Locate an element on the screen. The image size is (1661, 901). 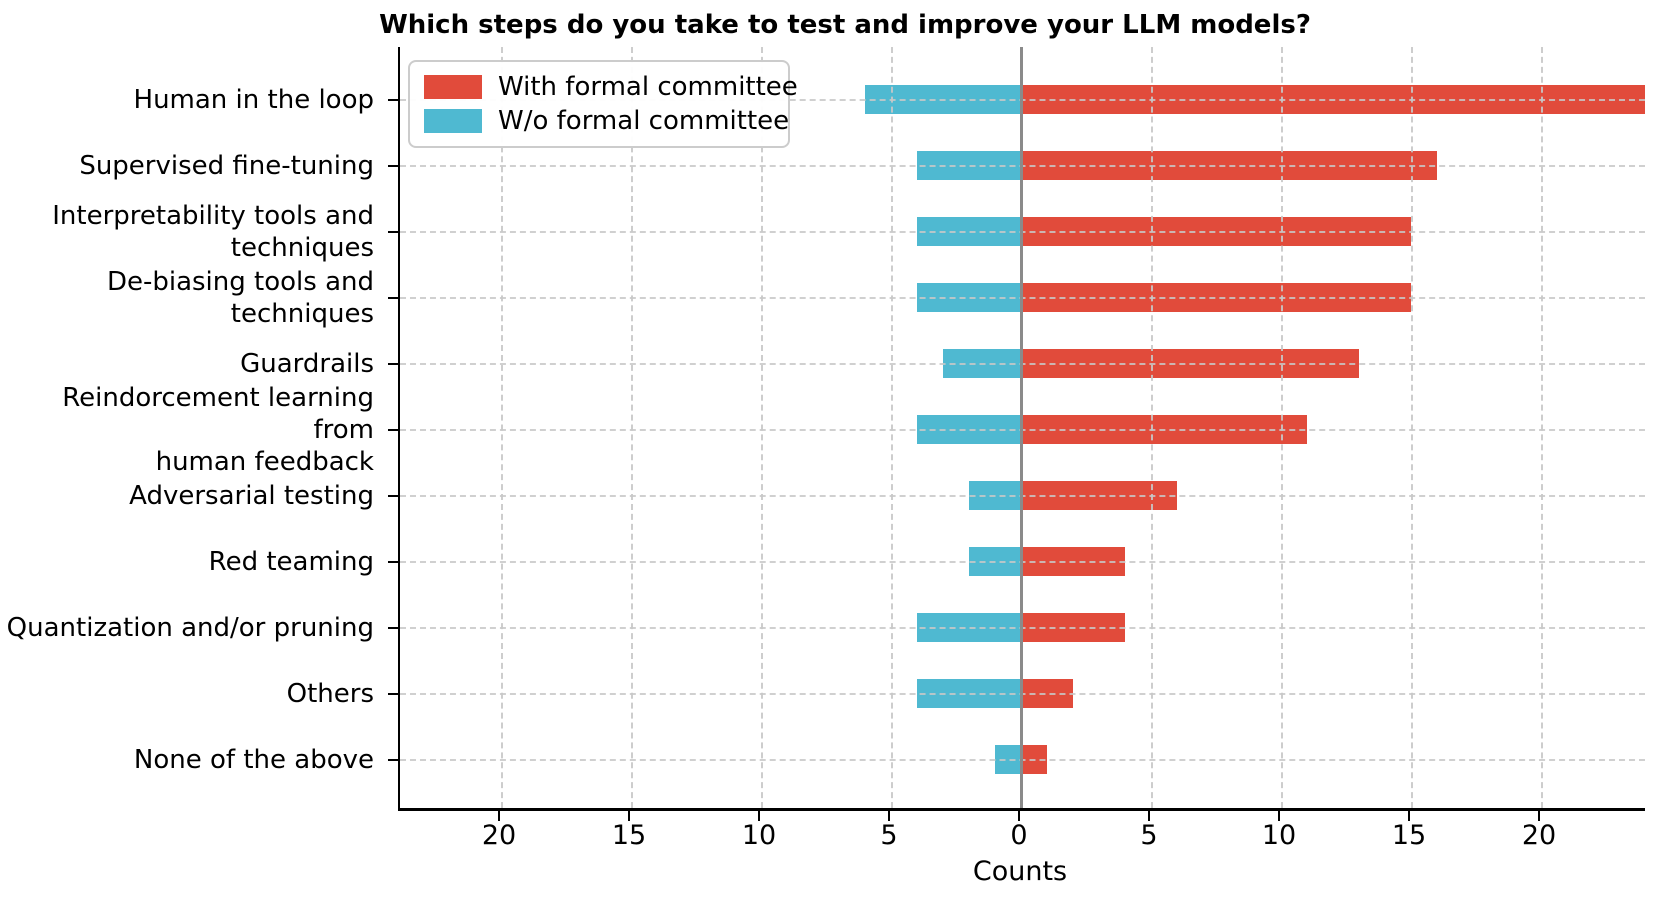
legend-row: With formal committee is located at coordinates (611, 87).